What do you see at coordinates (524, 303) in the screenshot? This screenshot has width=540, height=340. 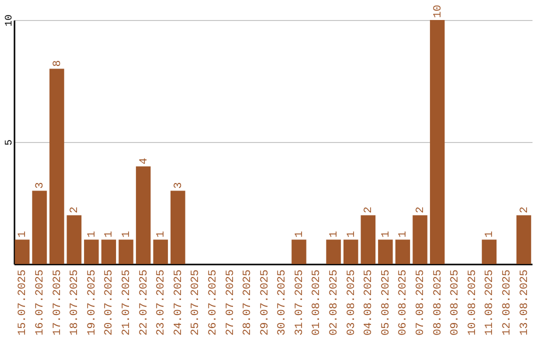 I see `x-tick-label: 13.08.2025` at bounding box center [524, 303].